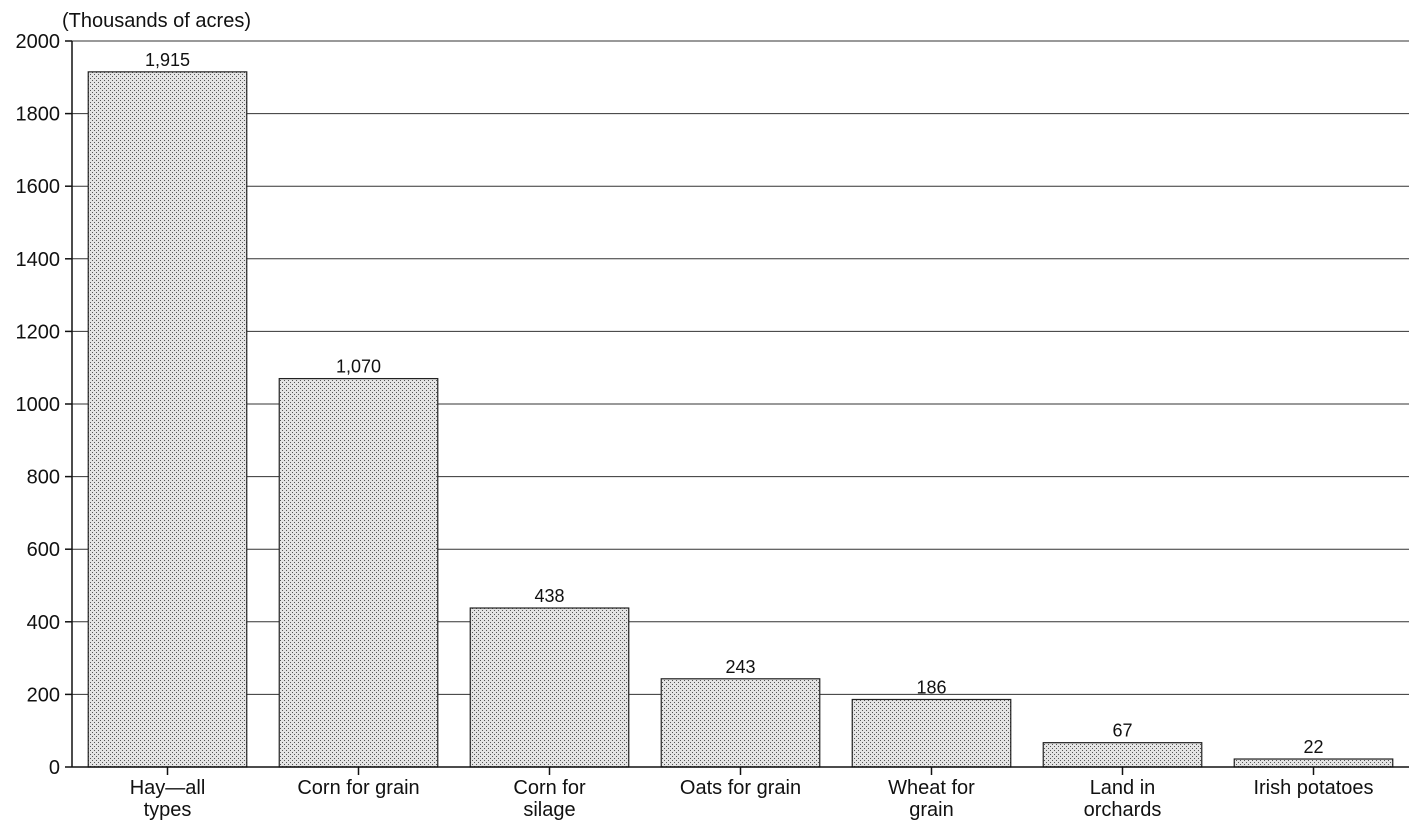 This screenshot has height=826, width=1411. What do you see at coordinates (740, 788) in the screenshot?
I see `category-label: Oats for grain` at bounding box center [740, 788].